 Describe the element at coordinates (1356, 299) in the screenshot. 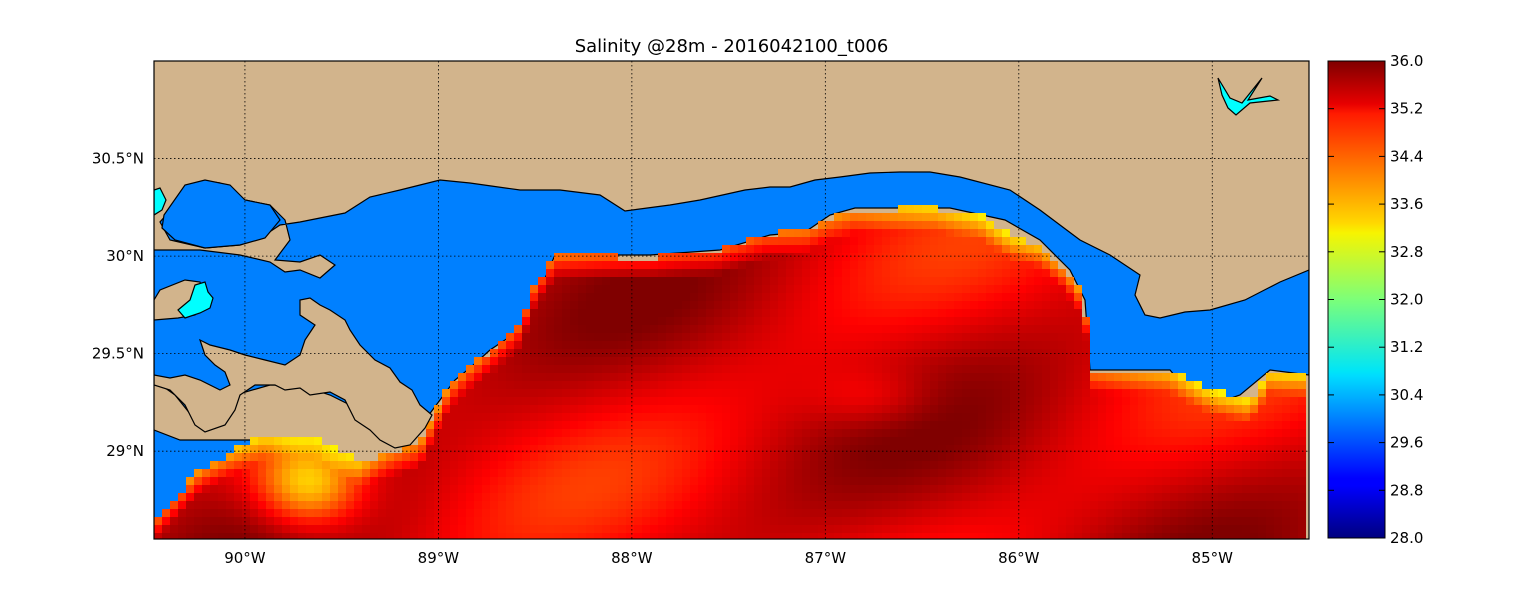

I see `colorbar-gradient` at that location.